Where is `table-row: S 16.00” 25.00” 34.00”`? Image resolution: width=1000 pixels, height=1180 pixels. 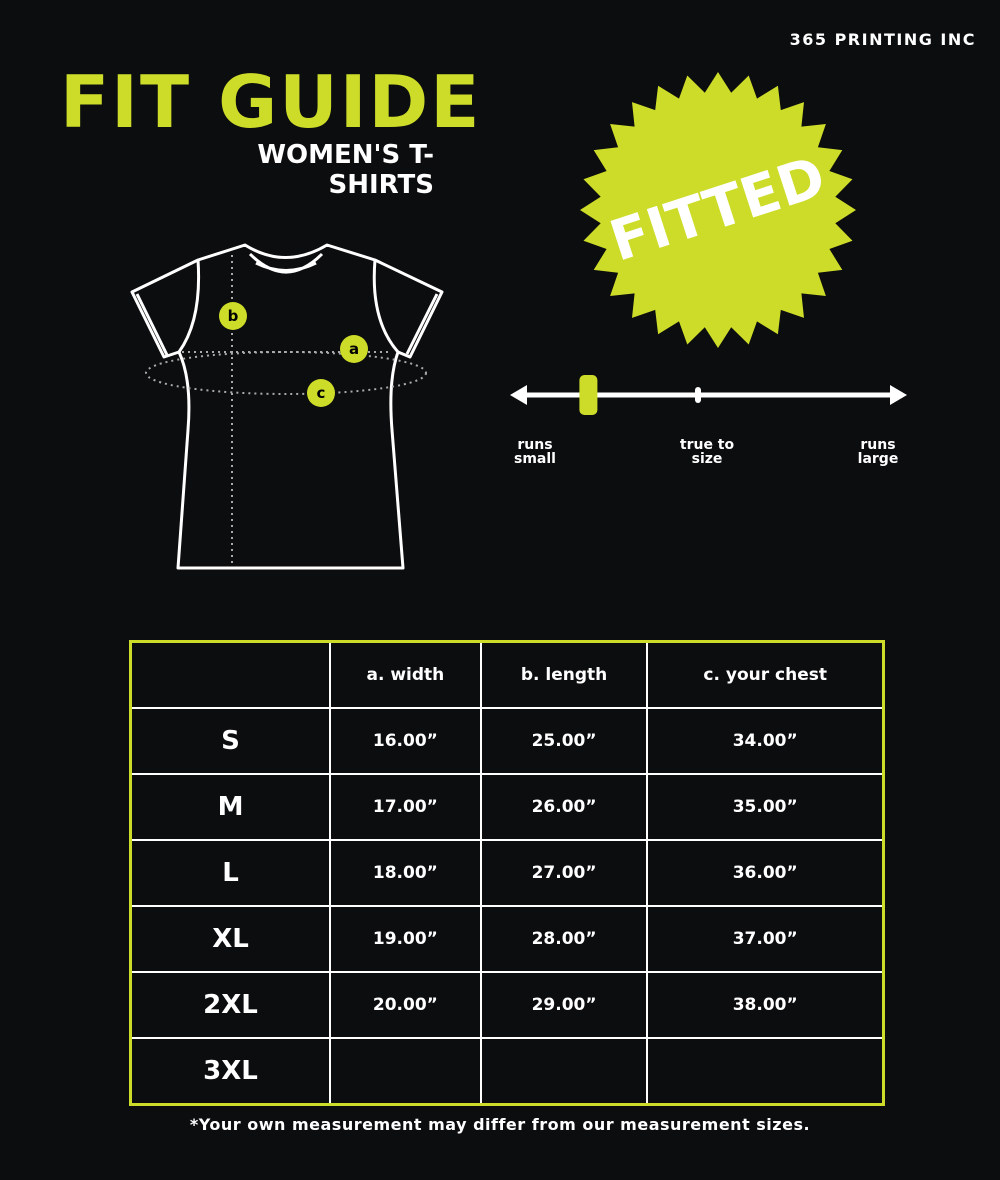
table-row: S 16.00” 25.00” 34.00” is located at coordinates (507, 741).